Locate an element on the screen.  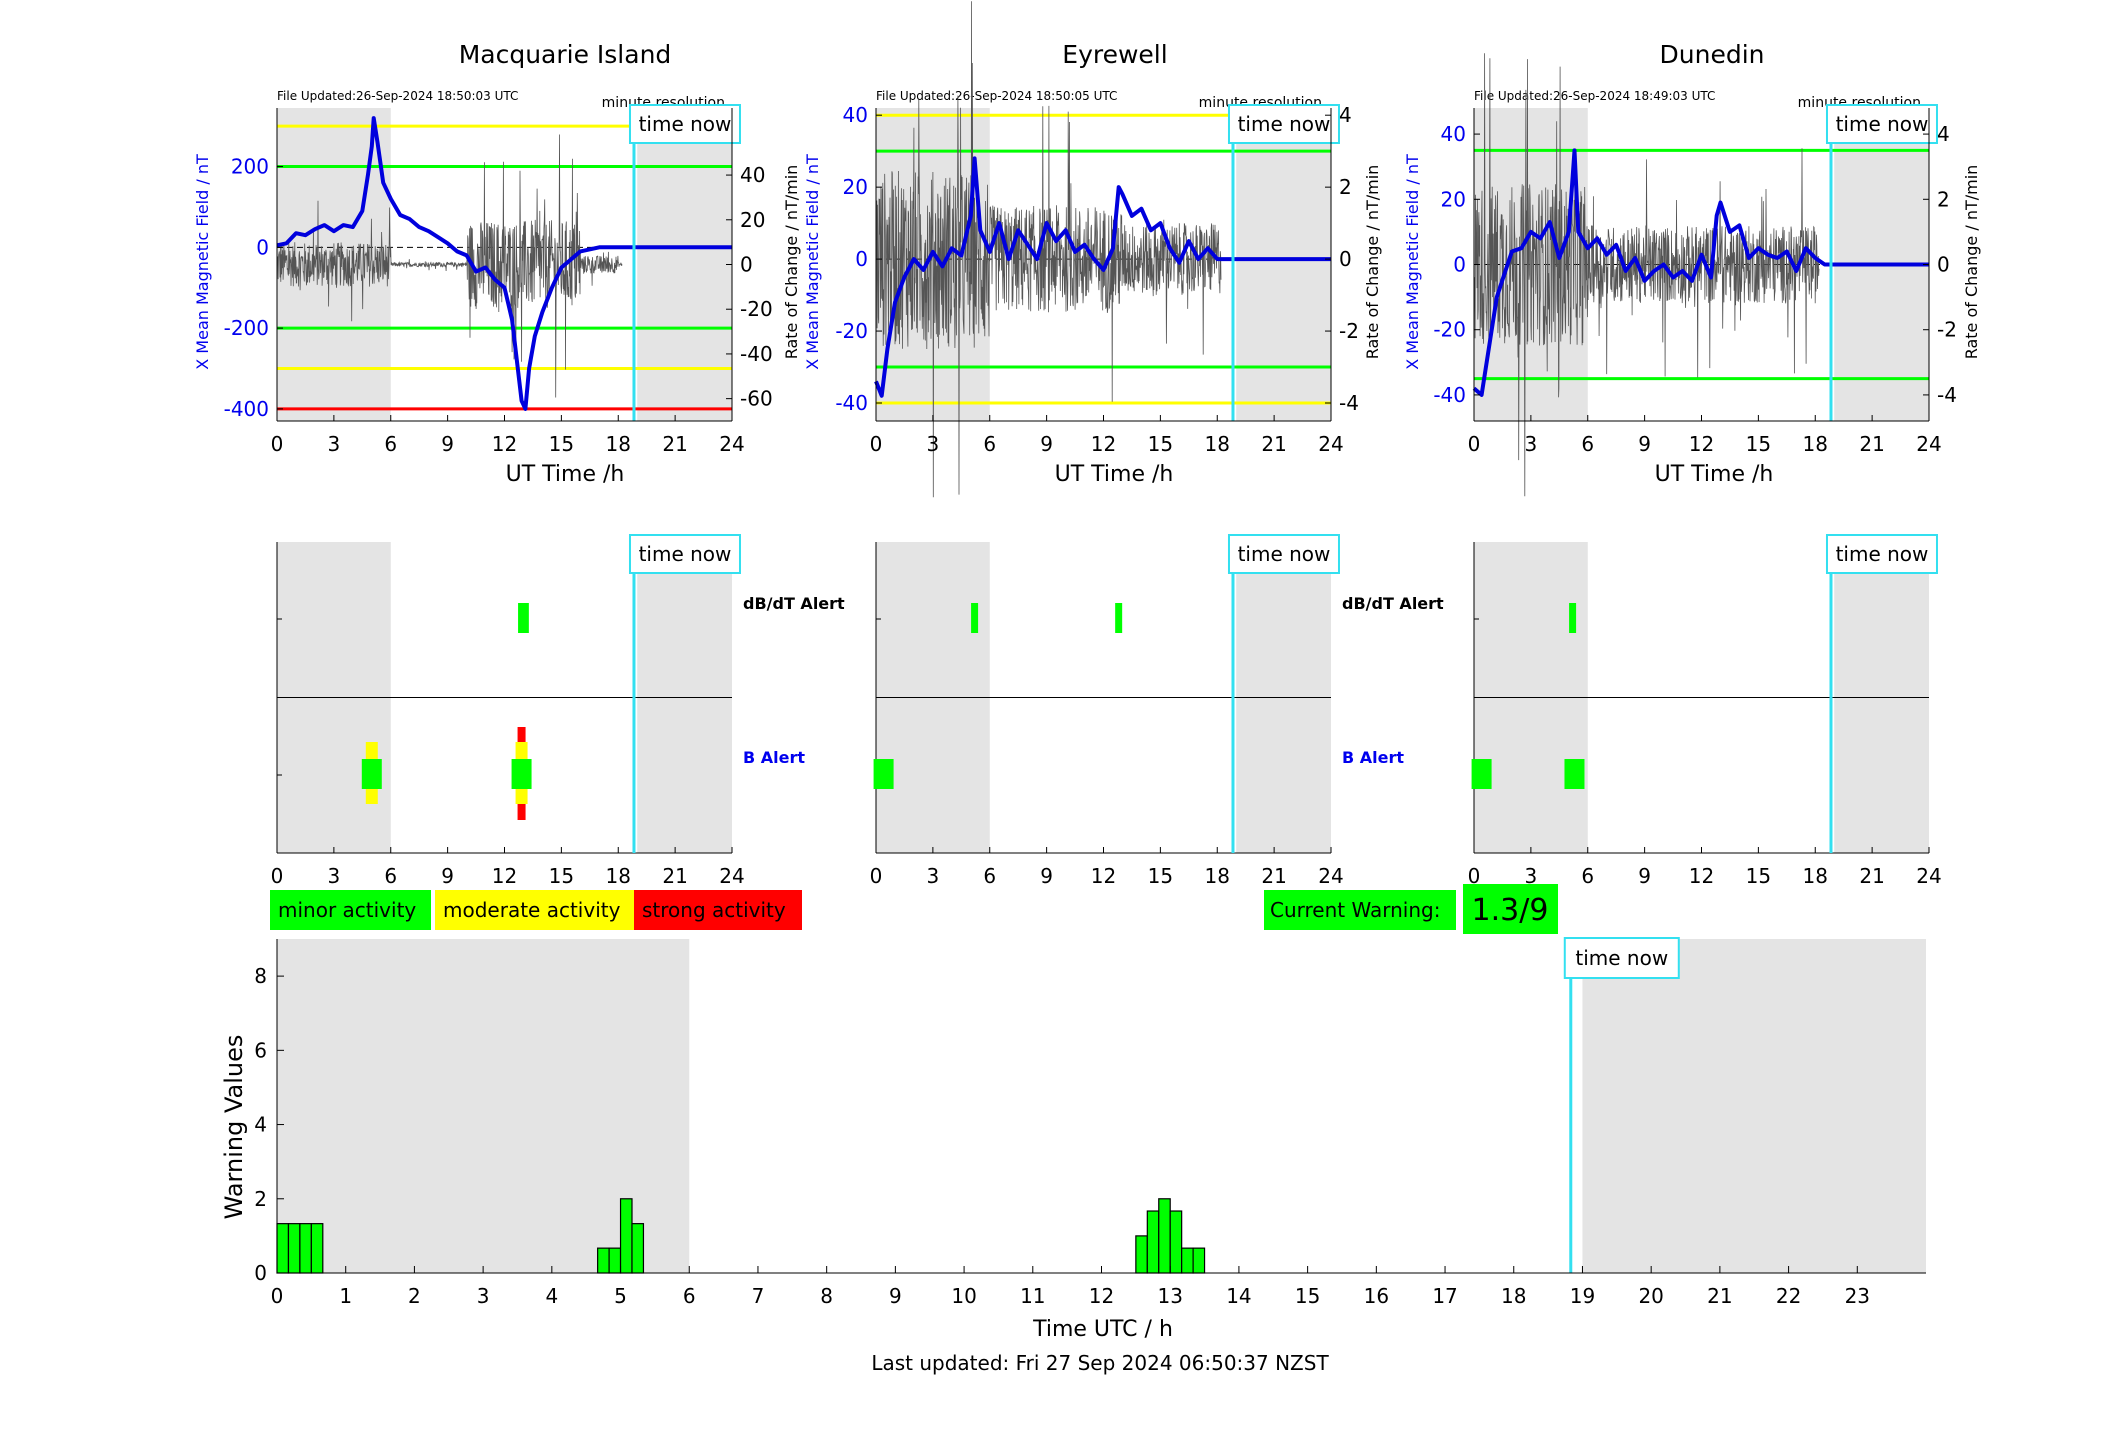
y-tick-label-right: -20 is located at coordinates (756, 309).